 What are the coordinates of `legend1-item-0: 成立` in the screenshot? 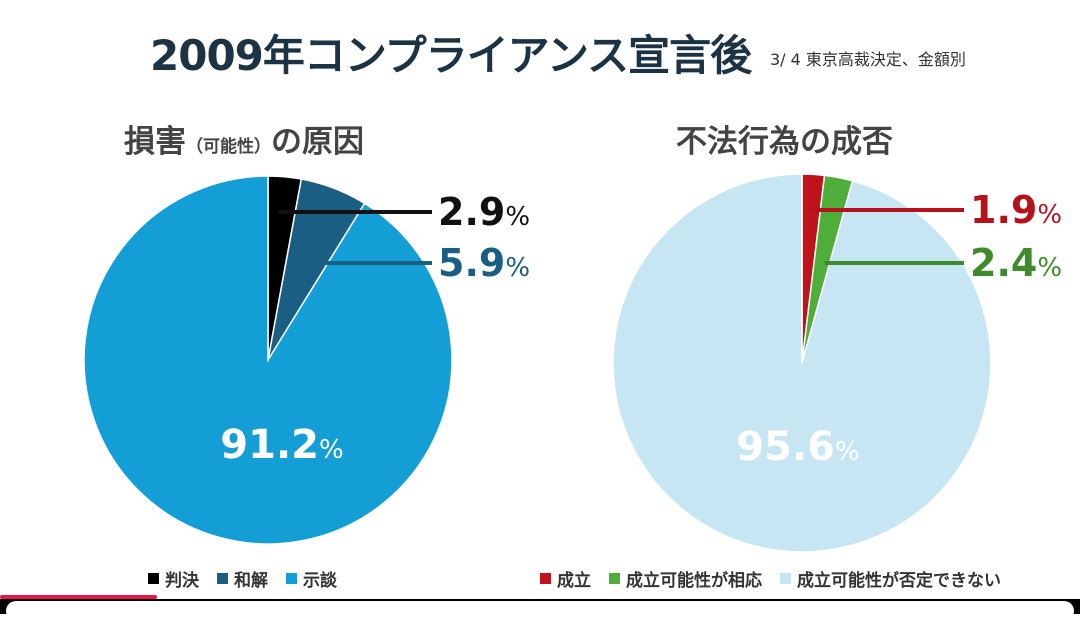 It's located at (565, 578).